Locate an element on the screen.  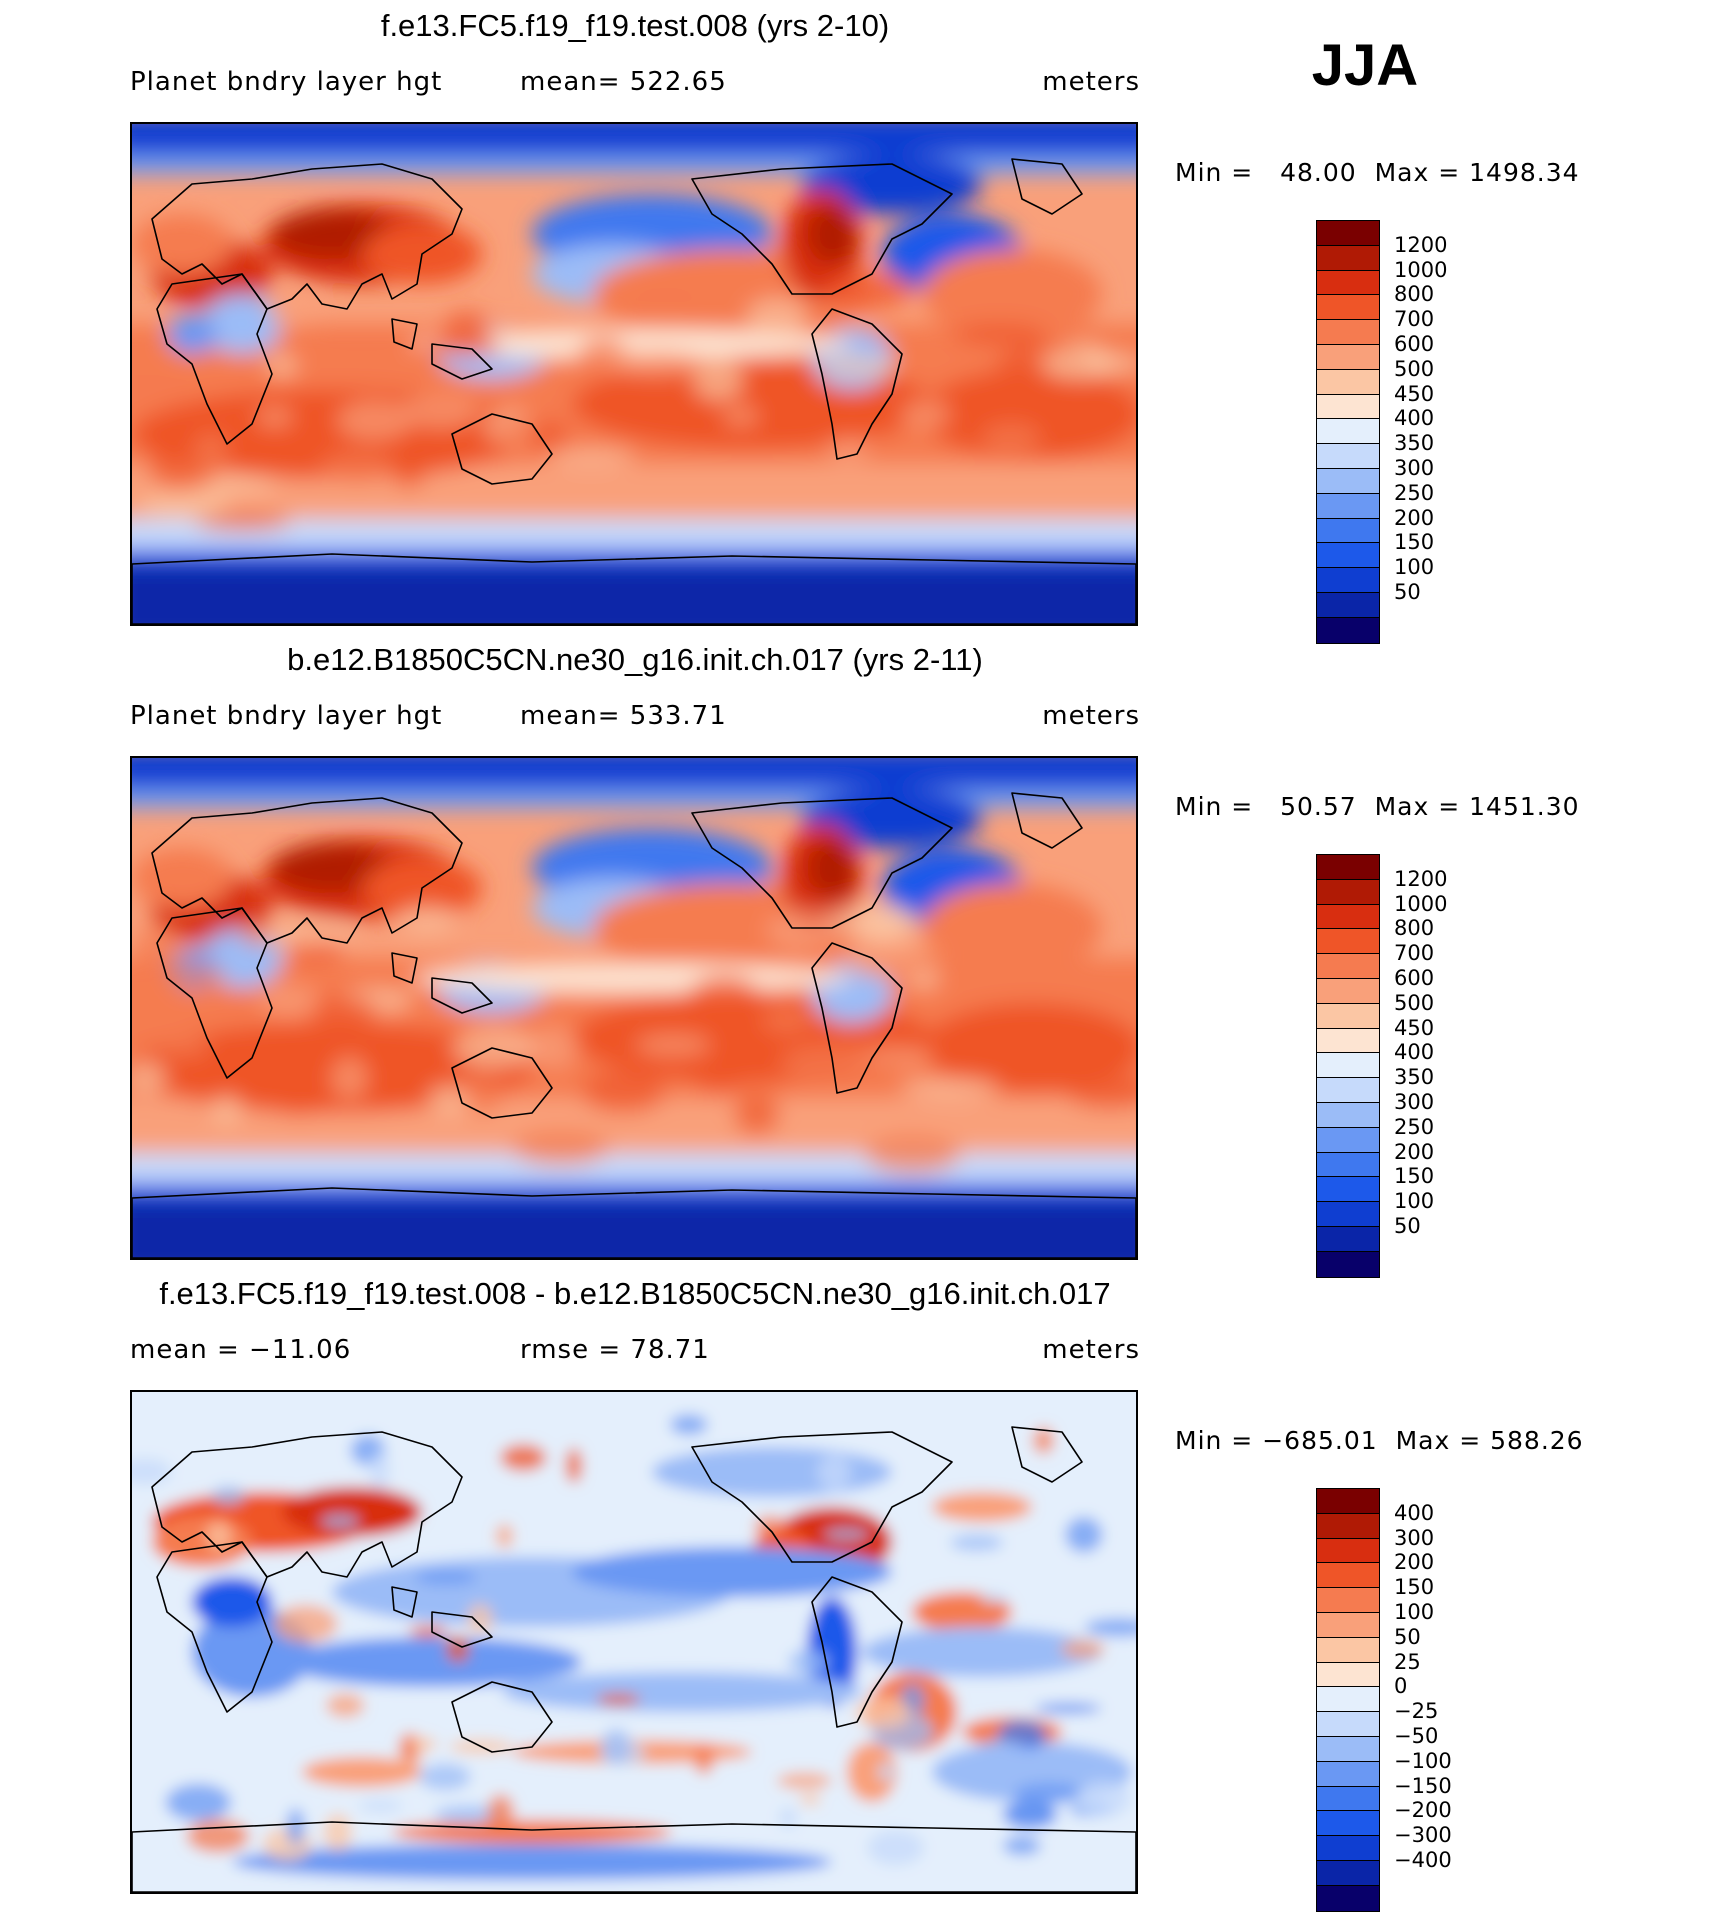
colorbar-tick-label: 500 is located at coordinates (1414, 1002).